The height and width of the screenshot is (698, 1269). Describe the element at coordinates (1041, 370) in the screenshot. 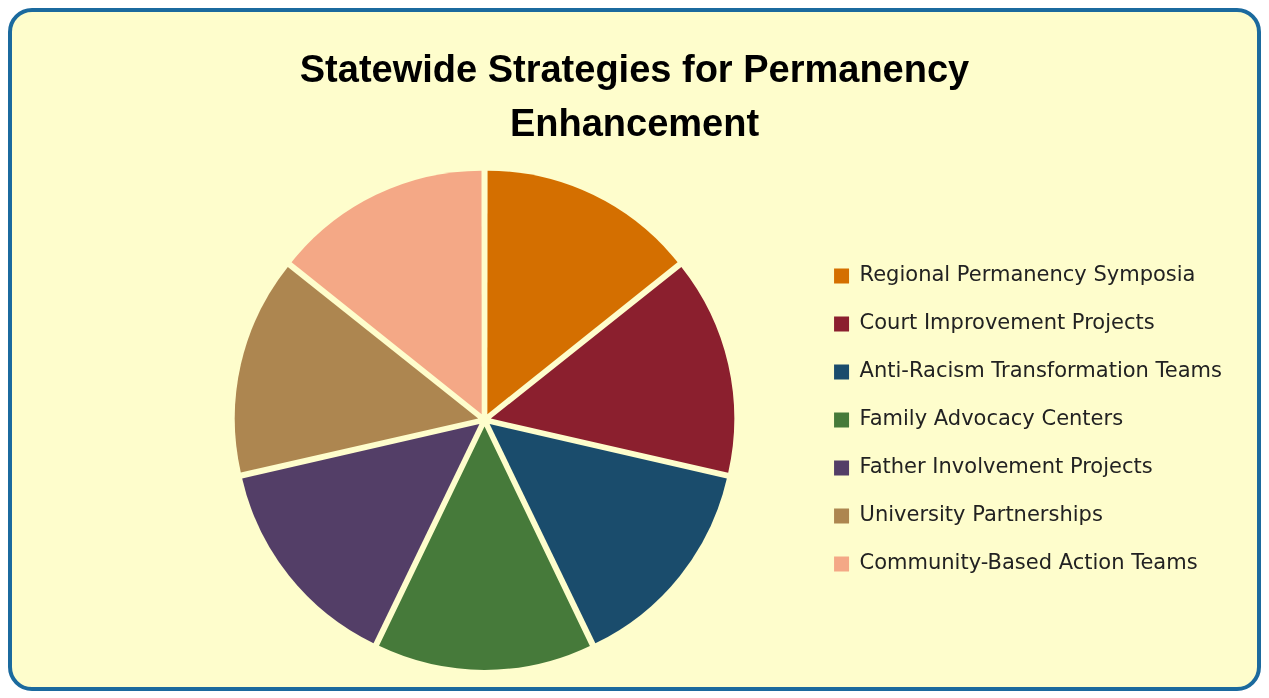

I see `legend-label: Anti-Racism Transformation Teams` at that location.